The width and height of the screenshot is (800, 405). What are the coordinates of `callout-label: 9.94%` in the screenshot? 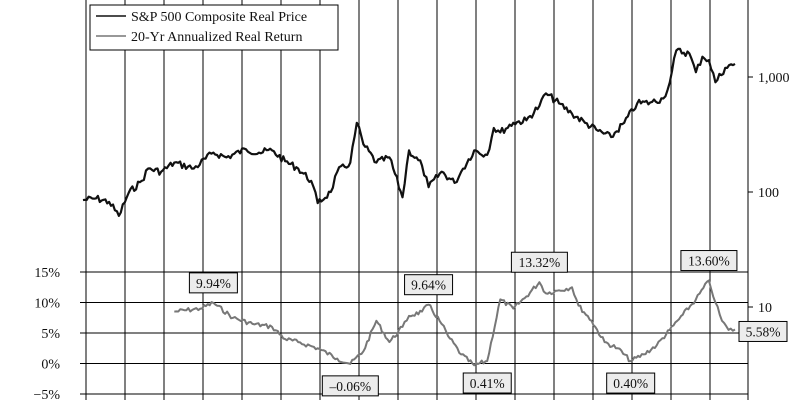 It's located at (213, 283).